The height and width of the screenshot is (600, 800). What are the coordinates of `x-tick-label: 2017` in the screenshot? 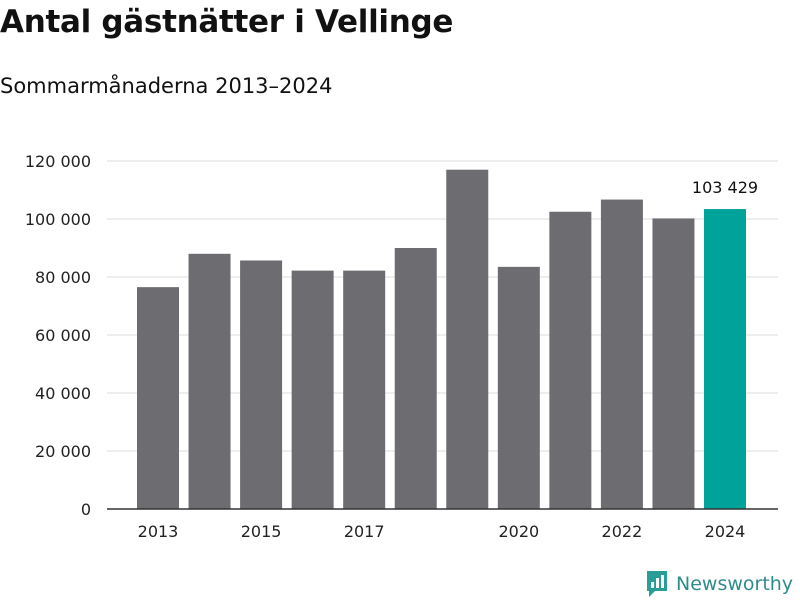 It's located at (364, 531).